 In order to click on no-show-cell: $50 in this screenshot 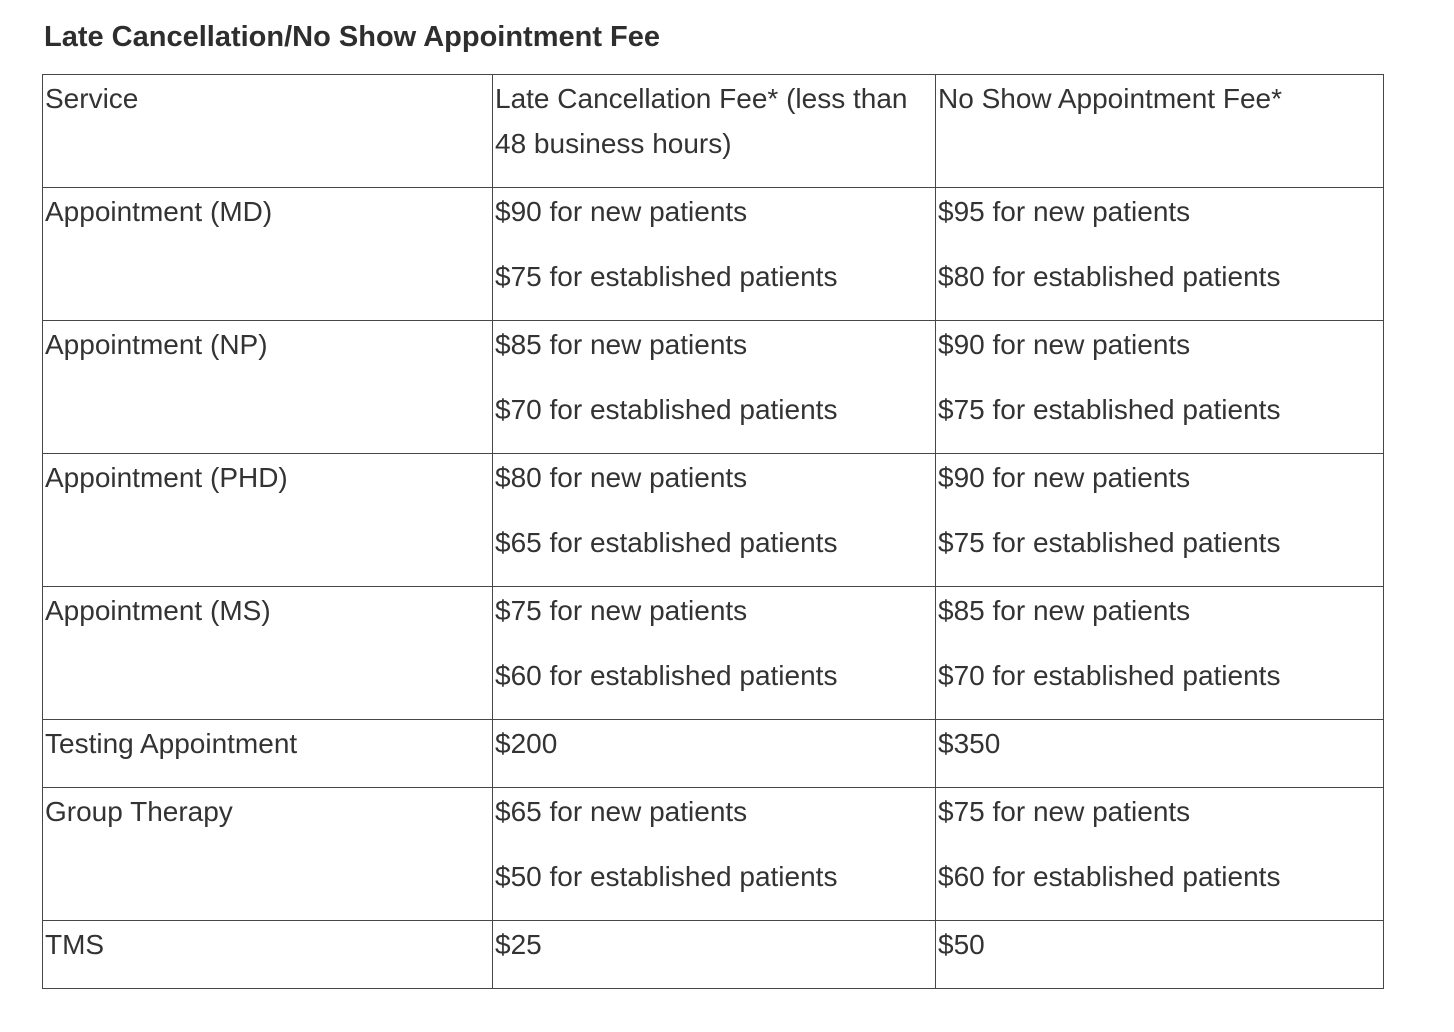, I will do `click(1159, 954)`.